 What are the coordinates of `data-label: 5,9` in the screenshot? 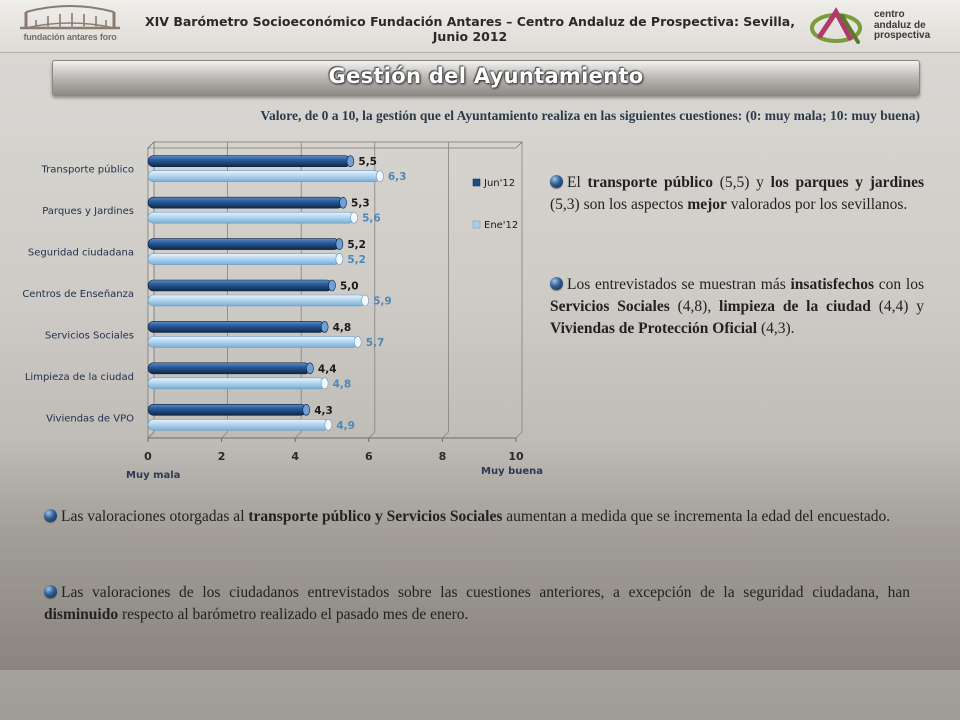 It's located at (382, 302).